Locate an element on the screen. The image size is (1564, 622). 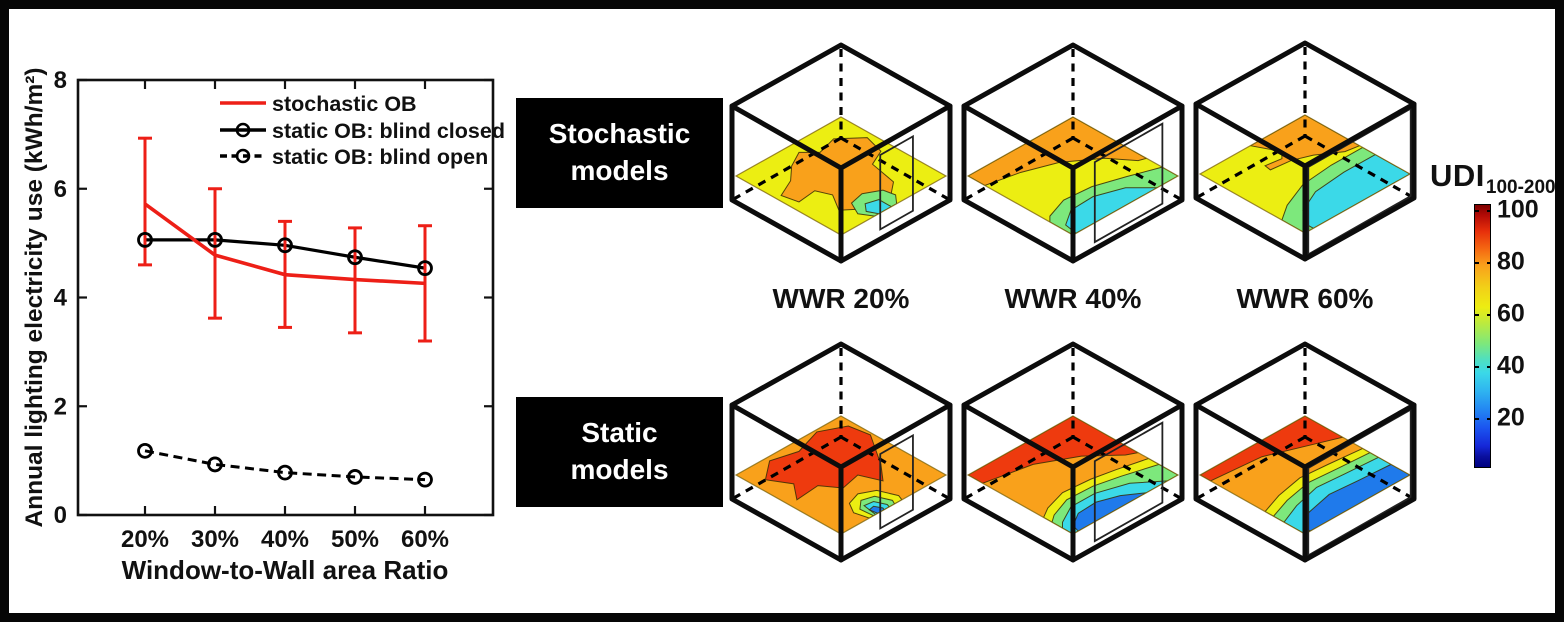
series-stochastic is located at coordinates (284, 244).